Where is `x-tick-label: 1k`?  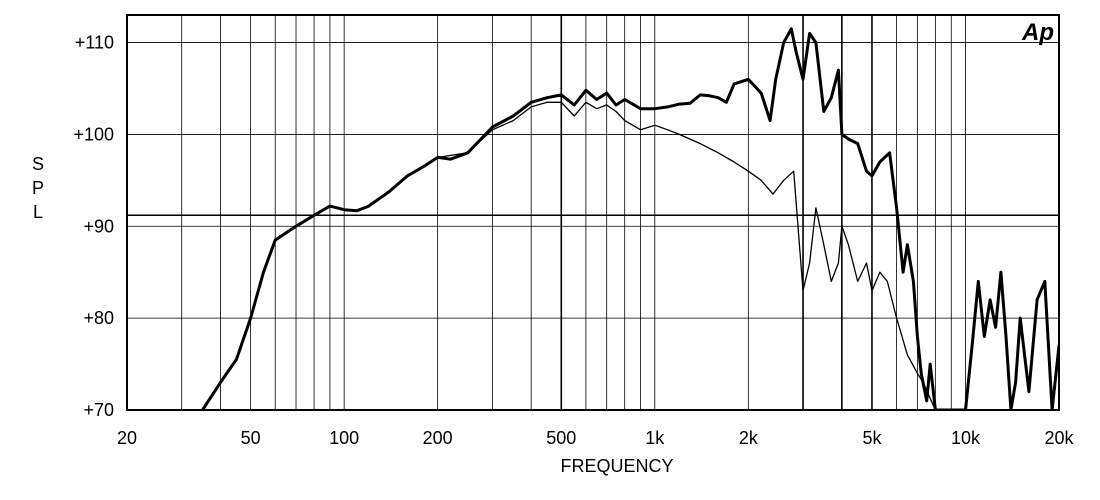
x-tick-label: 1k is located at coordinates (655, 438).